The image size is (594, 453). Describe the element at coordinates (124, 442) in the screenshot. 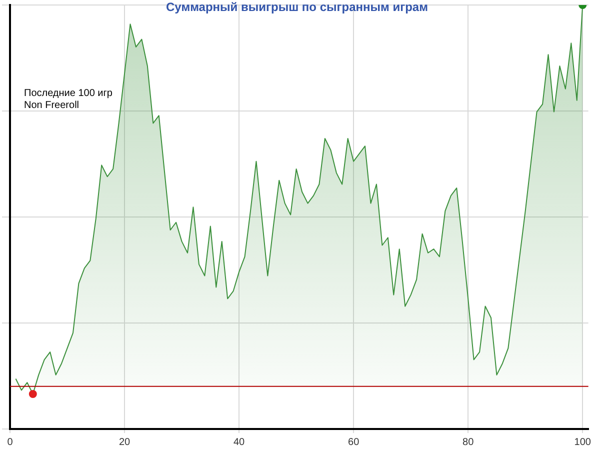

I see `x-tick-label: 20` at that location.